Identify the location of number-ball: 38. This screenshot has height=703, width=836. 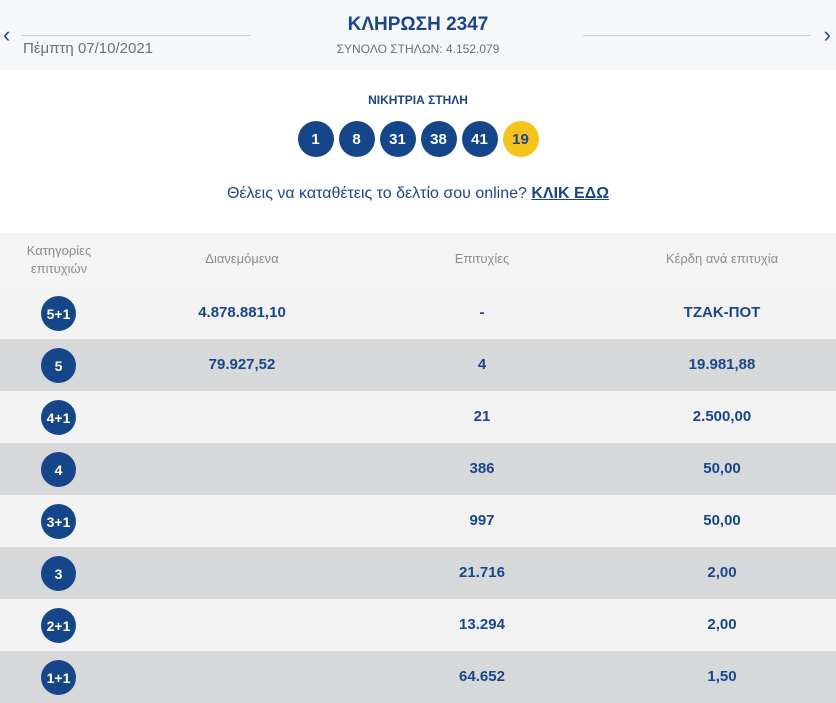
(438, 139).